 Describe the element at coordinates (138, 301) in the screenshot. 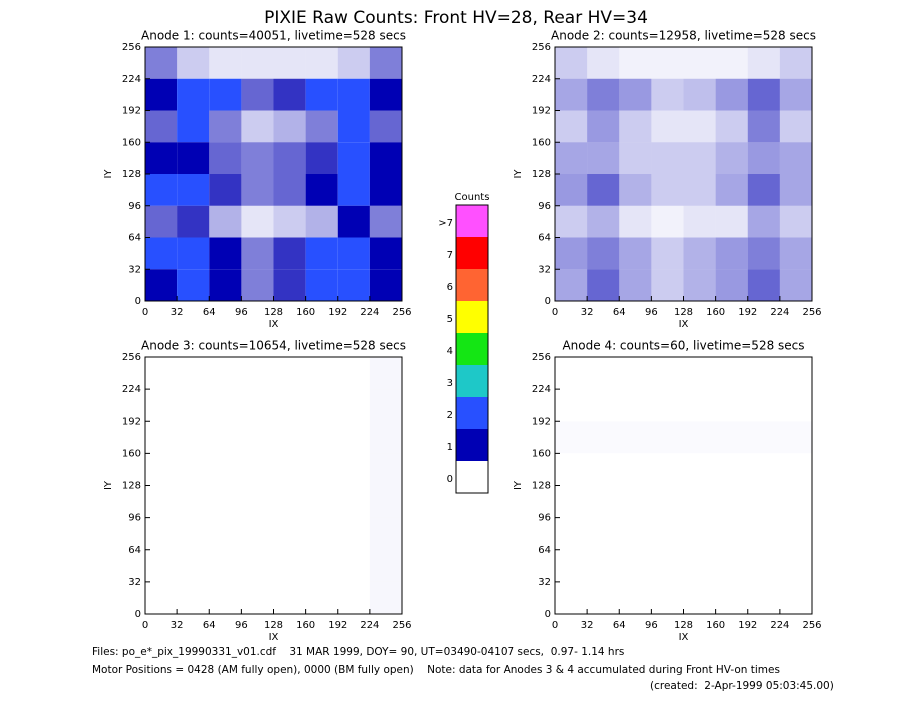

I see `y-tick-label: 0` at that location.